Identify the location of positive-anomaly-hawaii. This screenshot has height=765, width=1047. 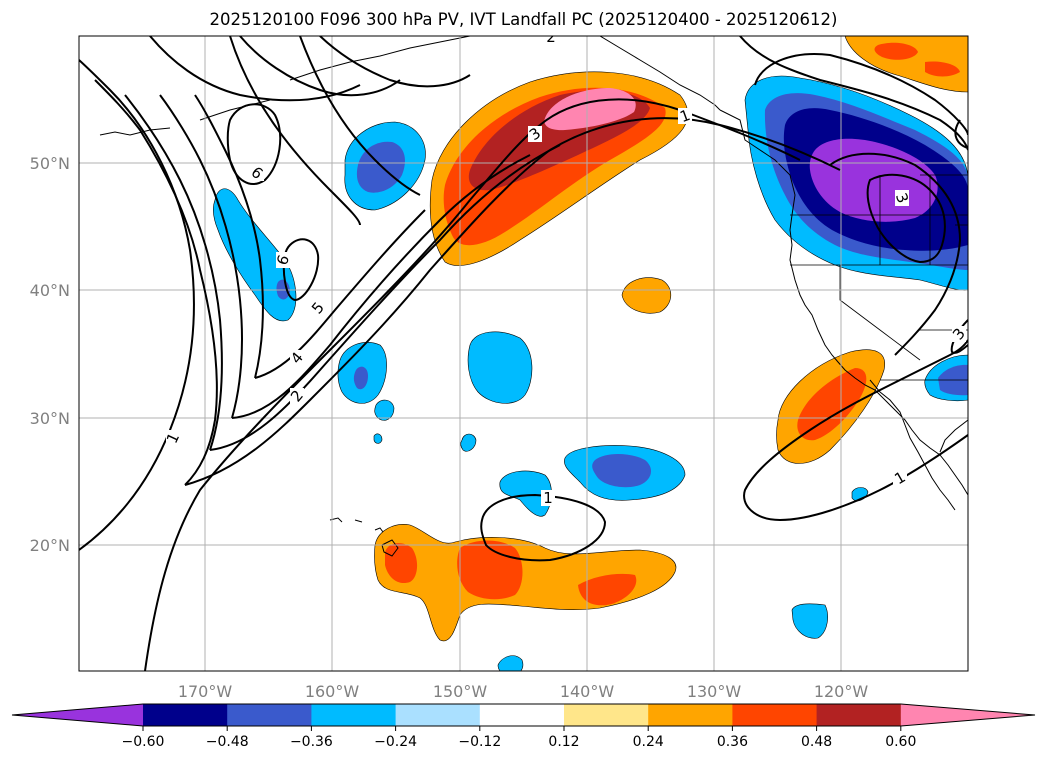
(525, 583).